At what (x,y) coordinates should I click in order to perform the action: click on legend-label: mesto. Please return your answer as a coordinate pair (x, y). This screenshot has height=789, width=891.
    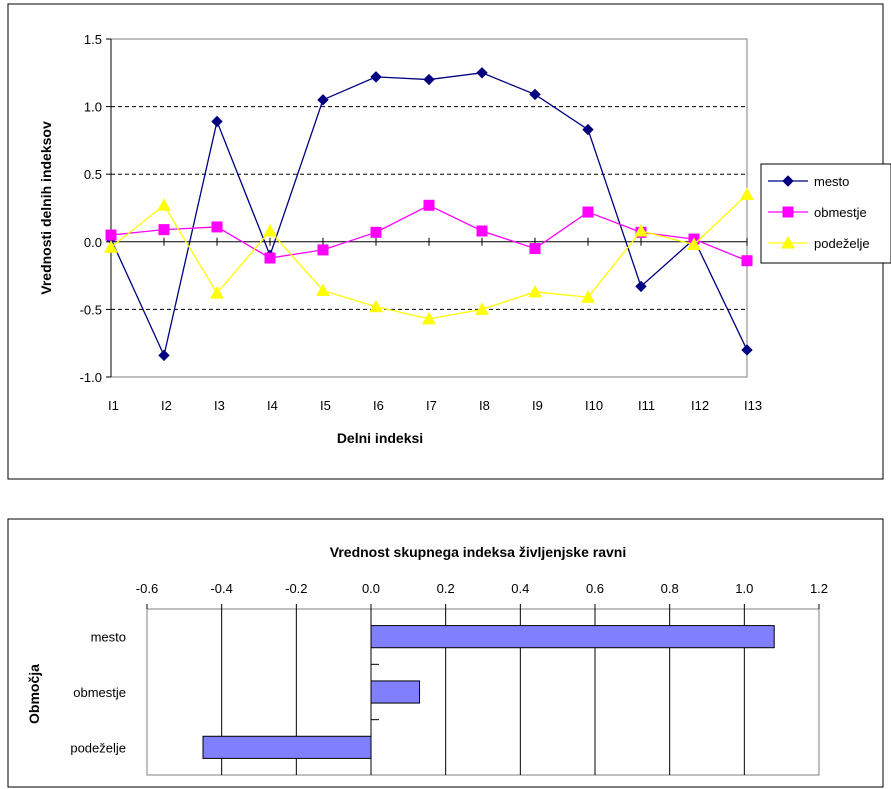
    Looking at the image, I should click on (831, 181).